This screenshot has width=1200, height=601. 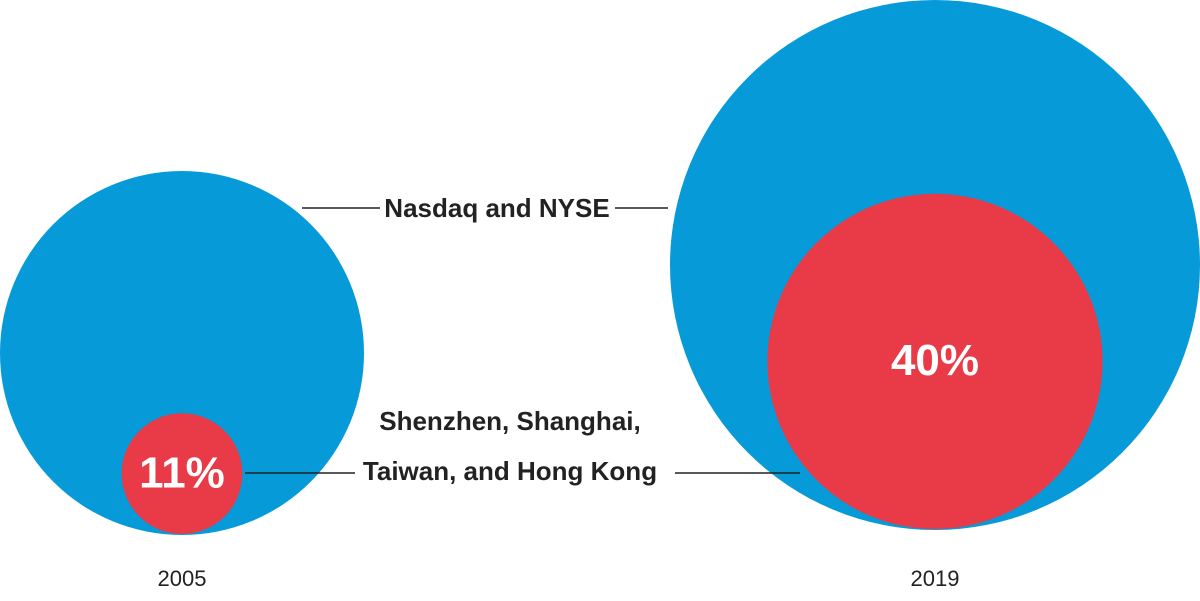 I want to click on value-label: 11%, so click(x=182, y=472).